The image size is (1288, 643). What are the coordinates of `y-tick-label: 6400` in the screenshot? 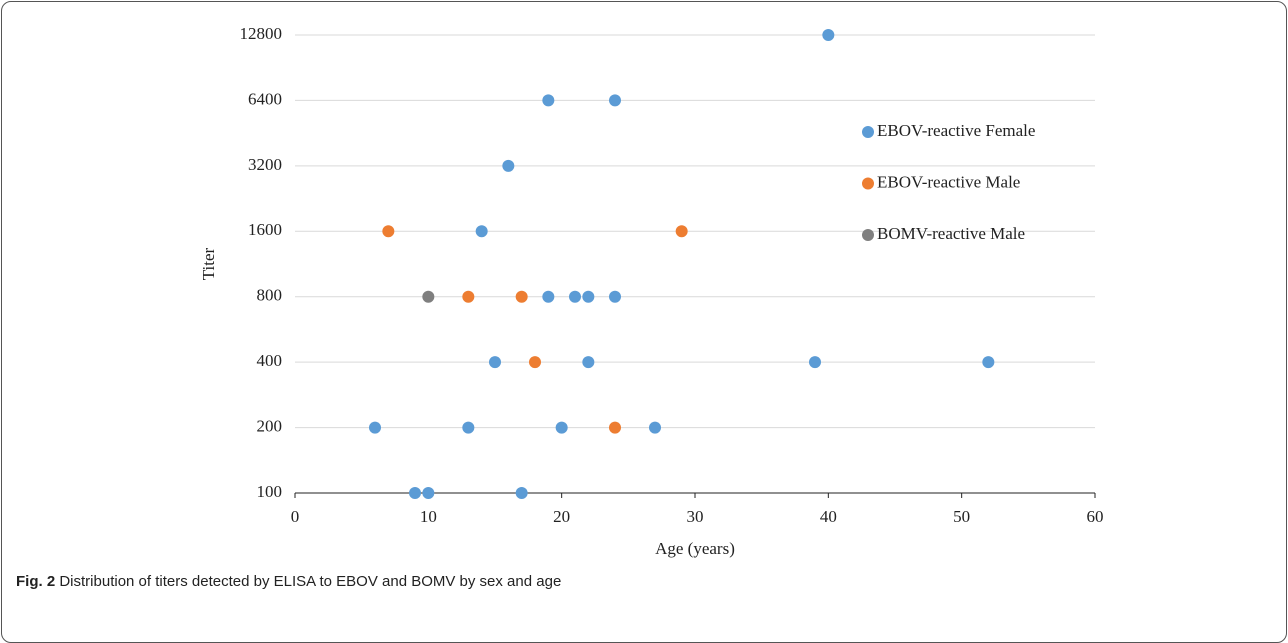 It's located at (265, 98).